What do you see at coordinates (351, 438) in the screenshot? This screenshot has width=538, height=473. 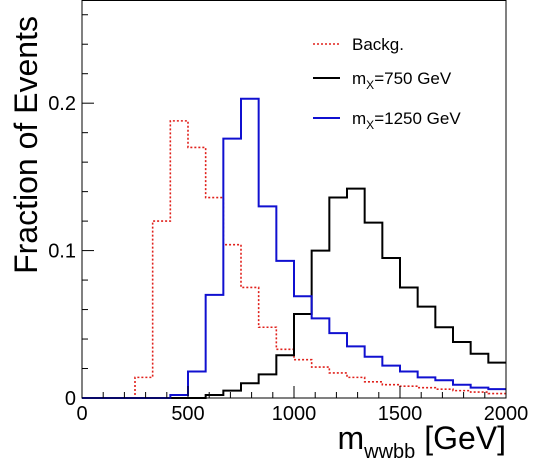 I see `x-axis-title-main: m` at bounding box center [351, 438].